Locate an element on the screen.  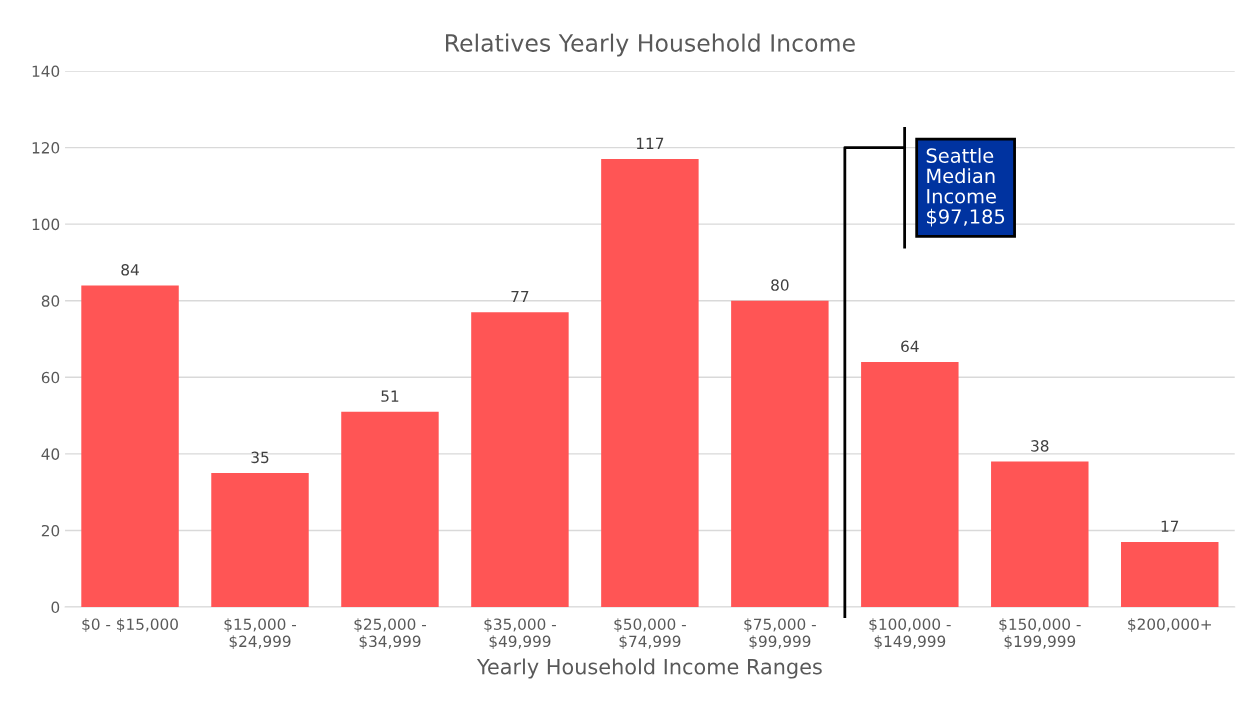
x-tick-label: $35,000 - $49,999 is located at coordinates (520, 634).